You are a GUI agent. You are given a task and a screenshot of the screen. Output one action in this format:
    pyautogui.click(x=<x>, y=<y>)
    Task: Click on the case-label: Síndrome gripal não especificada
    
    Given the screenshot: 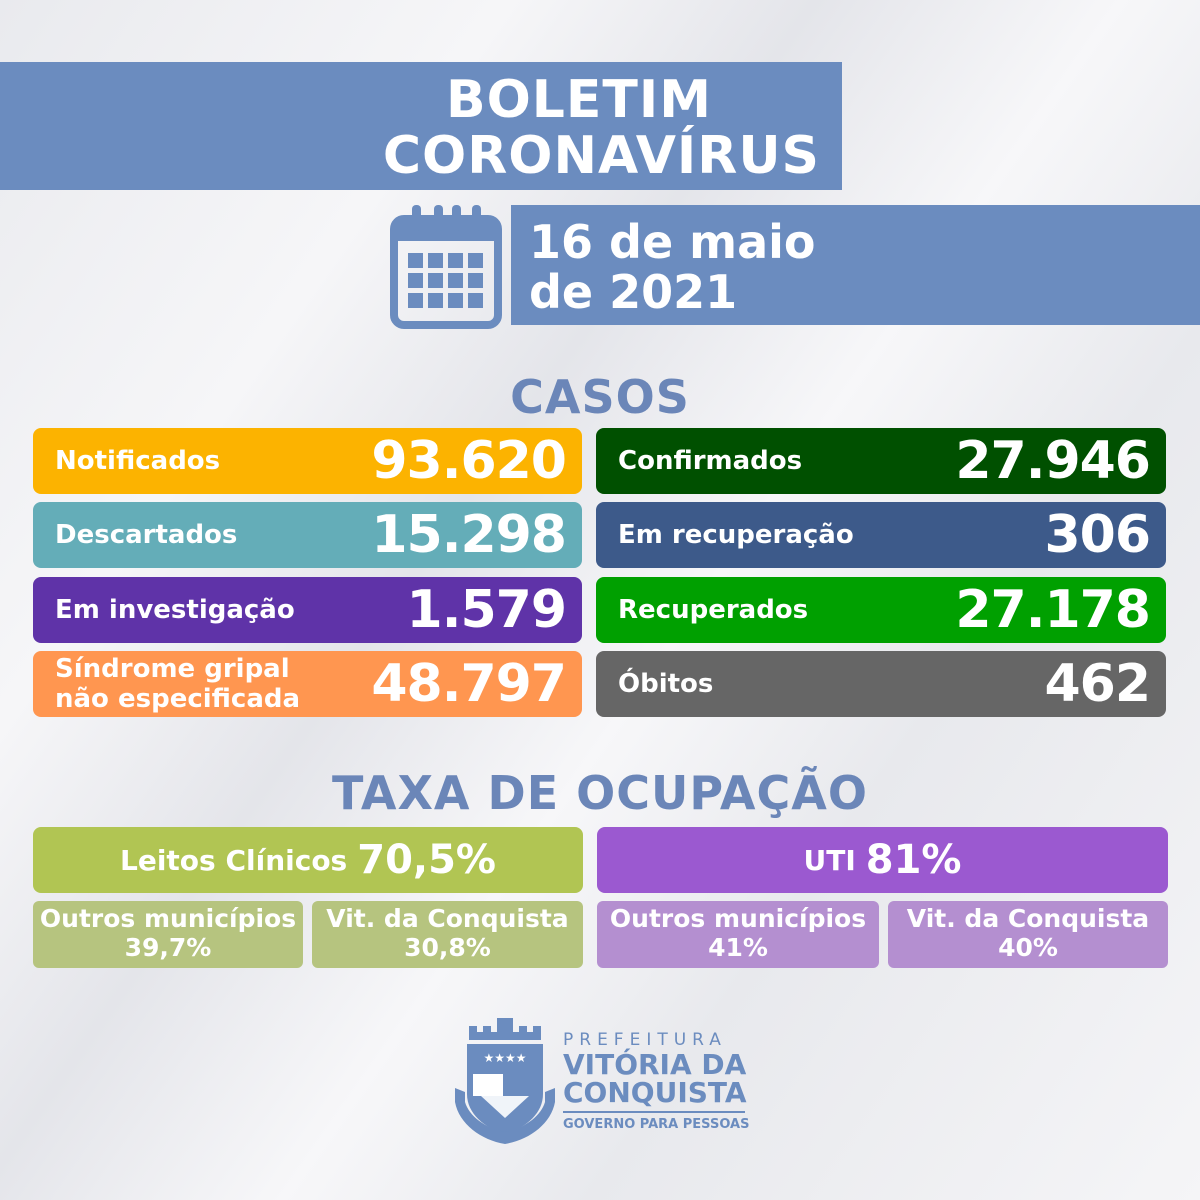 What is the action you would take?
    pyautogui.click(x=178, y=684)
    